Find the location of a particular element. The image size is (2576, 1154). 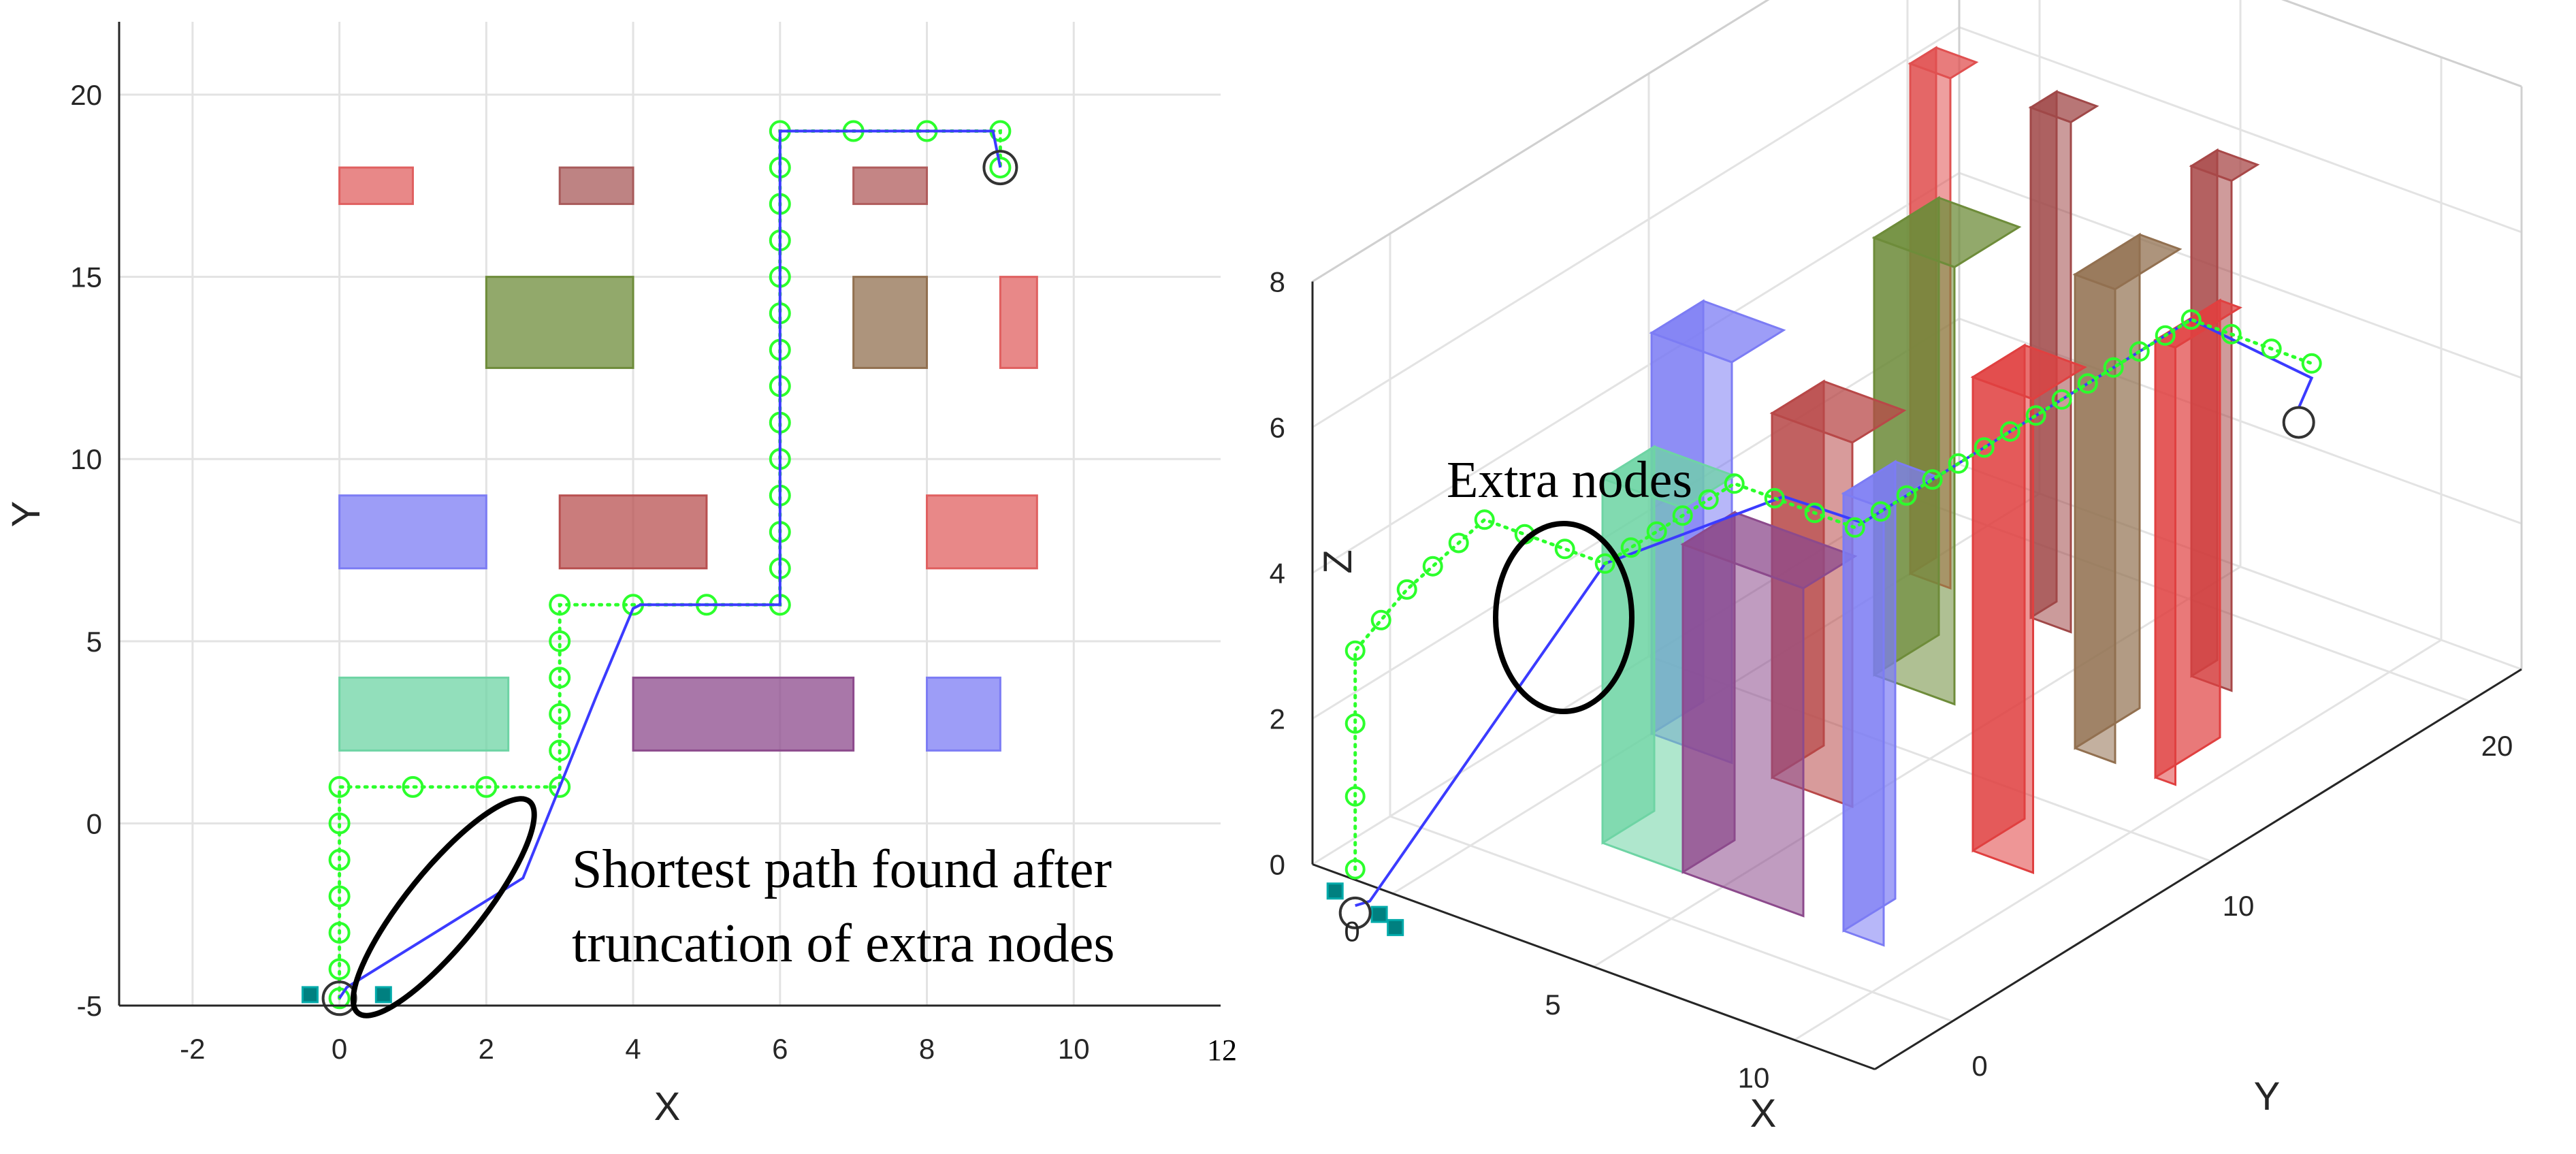

plot-2d-annotation-line-2: truncation of extra nodes is located at coordinates (844, 944).